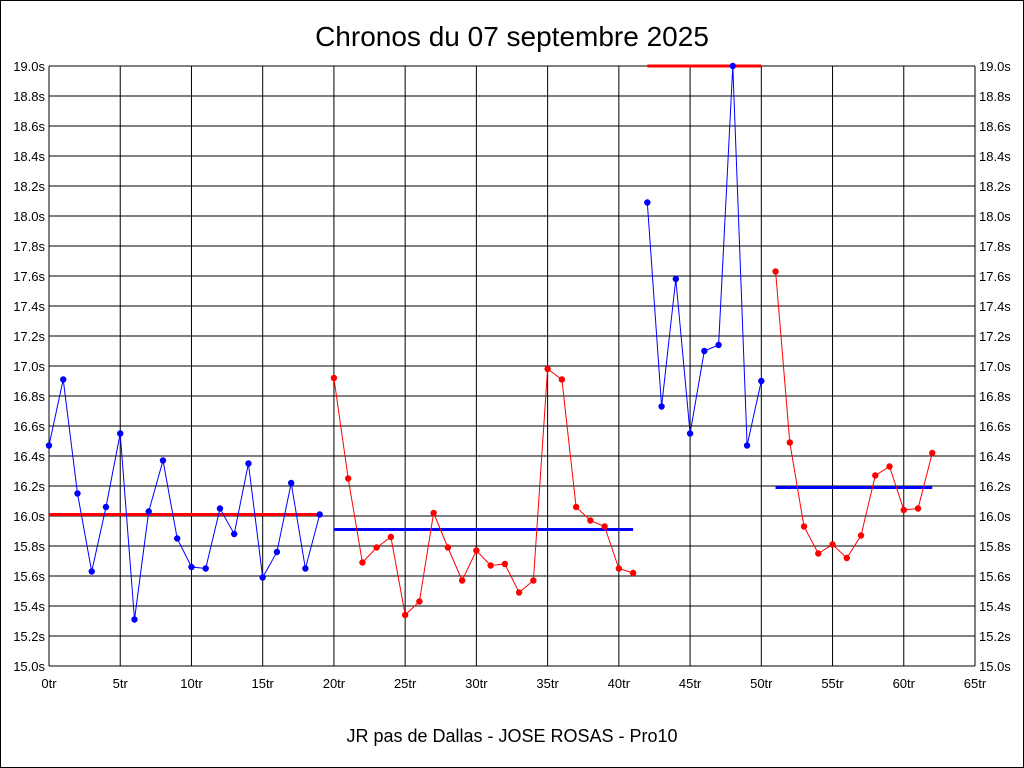 The width and height of the screenshot is (1024, 768). I want to click on y-tick-label-left: 17.2s, so click(29, 336).